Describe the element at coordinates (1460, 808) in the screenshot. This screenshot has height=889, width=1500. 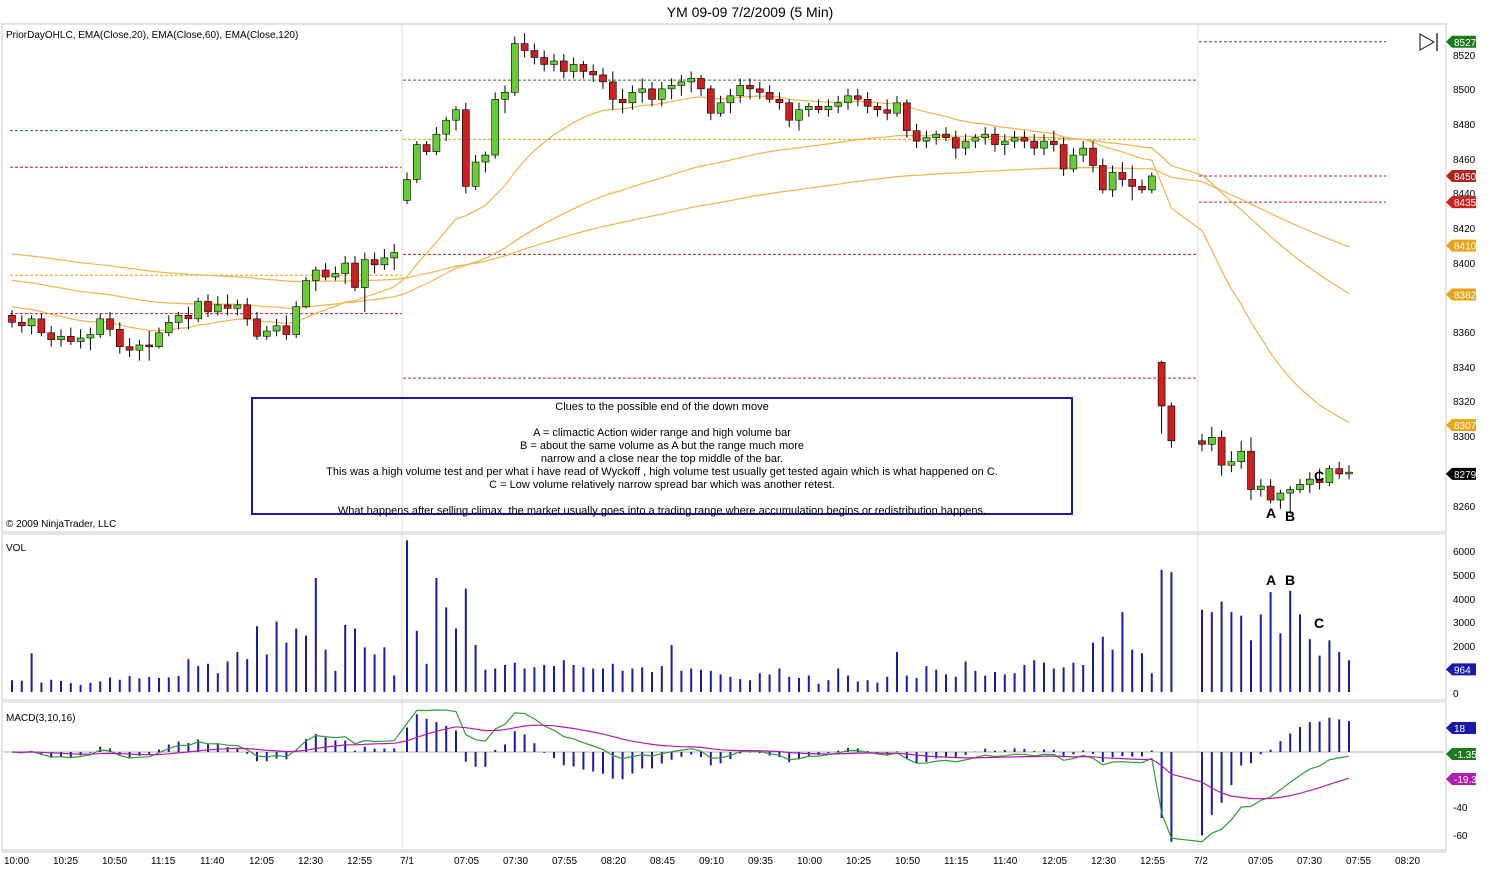
I see `macd-tick-label: -40` at that location.